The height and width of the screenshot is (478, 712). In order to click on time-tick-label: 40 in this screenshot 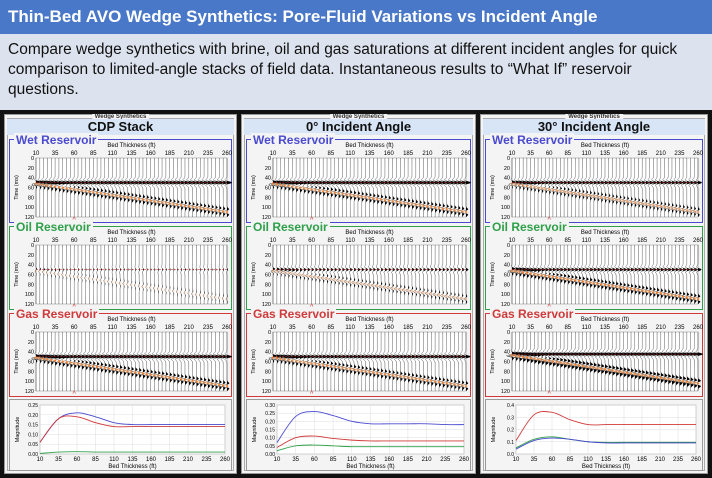, I will do `click(268, 266)`.